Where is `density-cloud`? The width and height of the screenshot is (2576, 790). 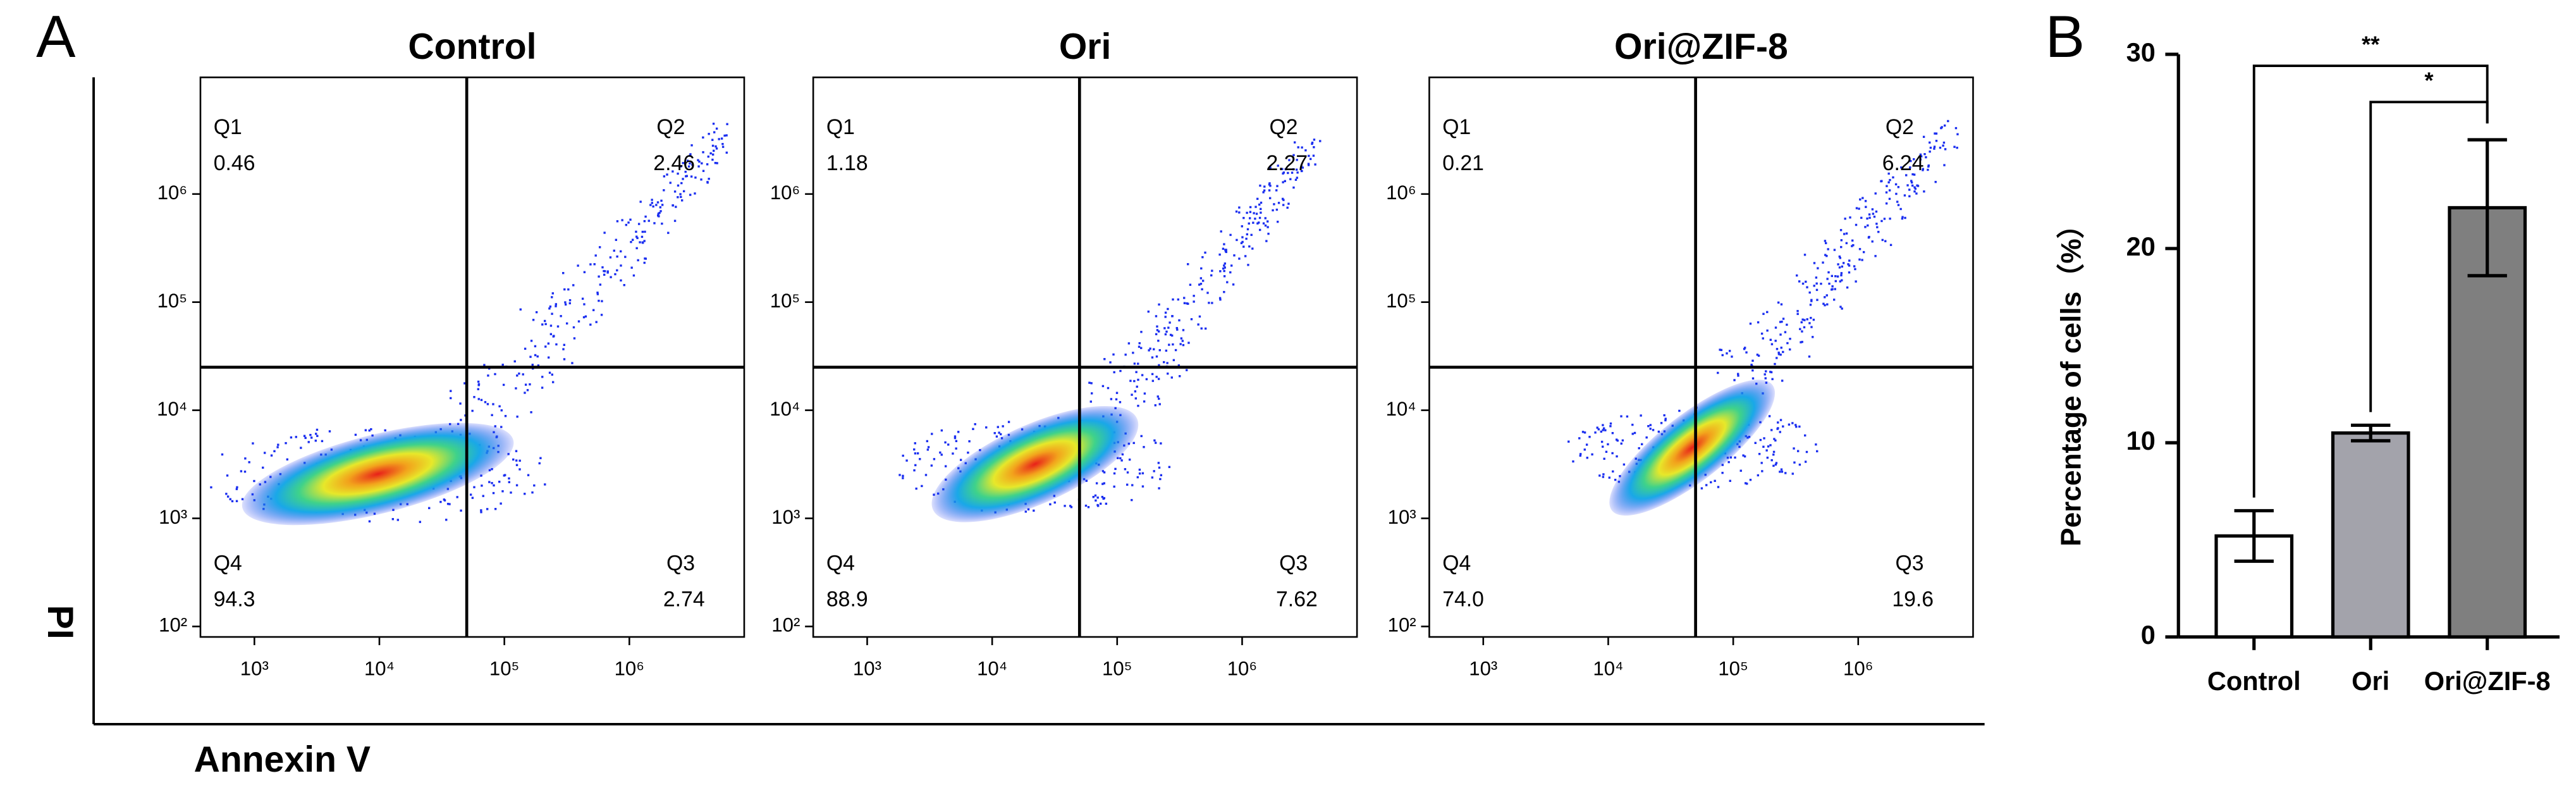 density-cloud is located at coordinates (1035, 464).